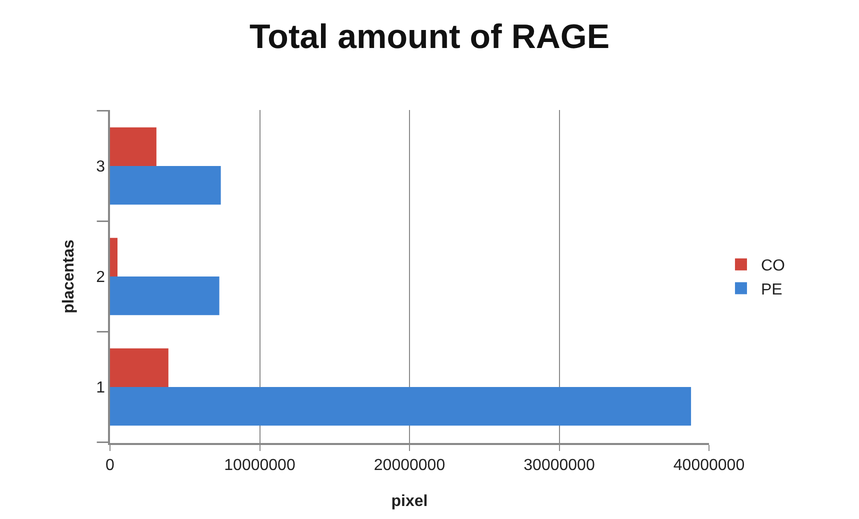  I want to click on y-tick-label: 3, so click(101, 167).